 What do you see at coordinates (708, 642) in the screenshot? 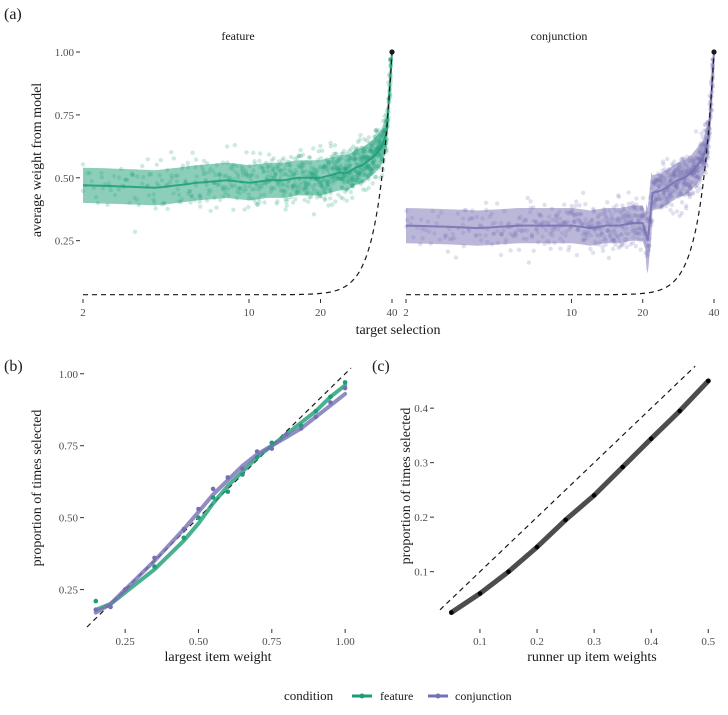
I see `c-x-tick-label: 0.5` at bounding box center [708, 642].